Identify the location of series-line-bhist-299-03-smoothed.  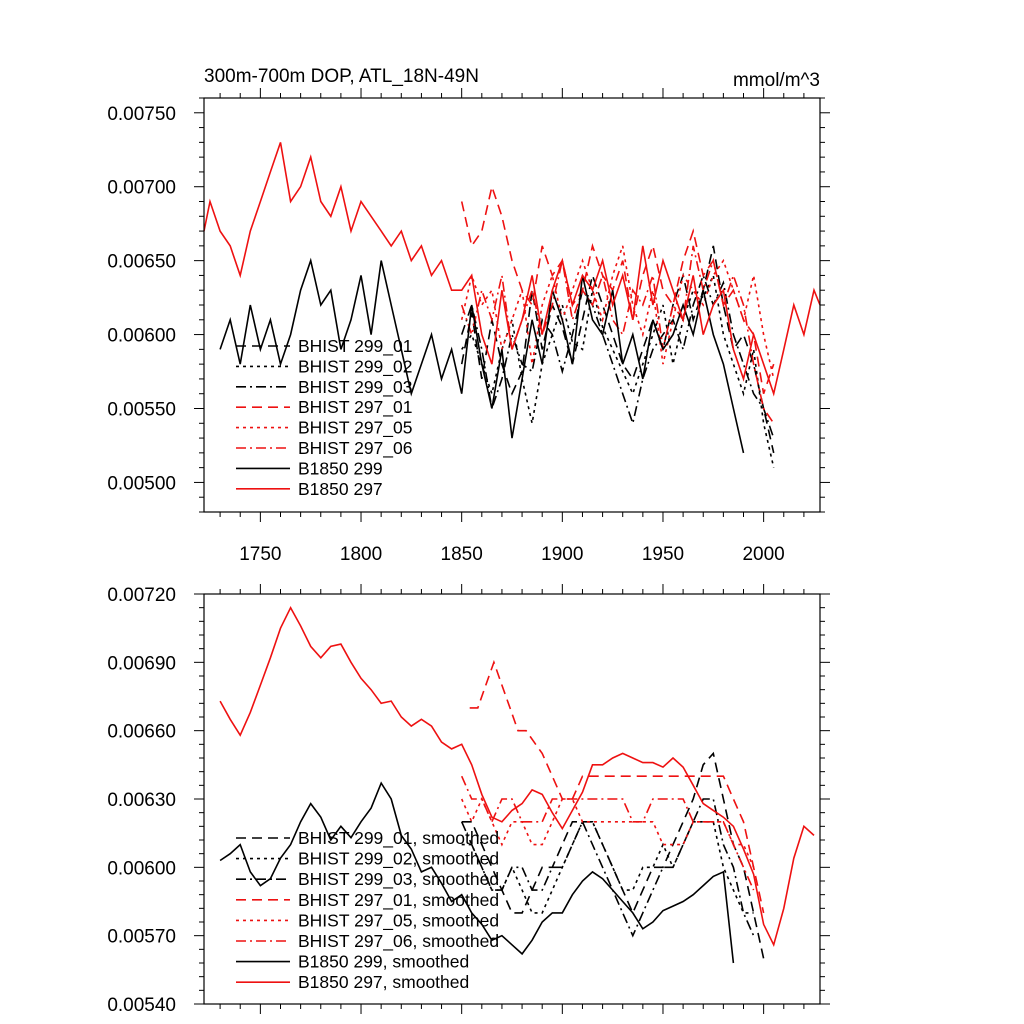
(607, 868).